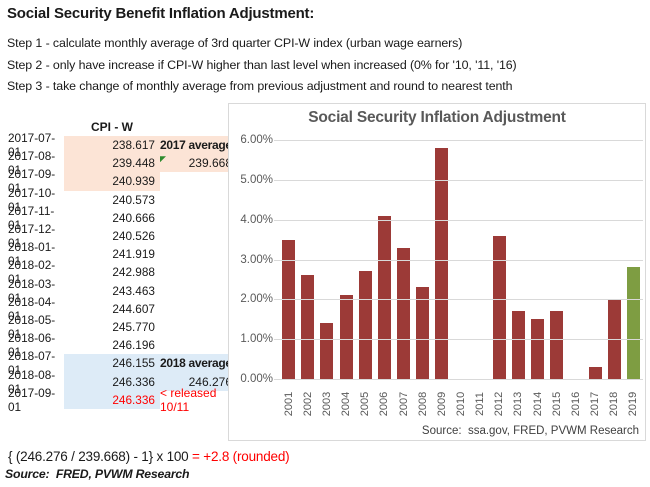 The image size is (650, 487). What do you see at coordinates (557, 345) in the screenshot?
I see `bar-2015` at bounding box center [557, 345].